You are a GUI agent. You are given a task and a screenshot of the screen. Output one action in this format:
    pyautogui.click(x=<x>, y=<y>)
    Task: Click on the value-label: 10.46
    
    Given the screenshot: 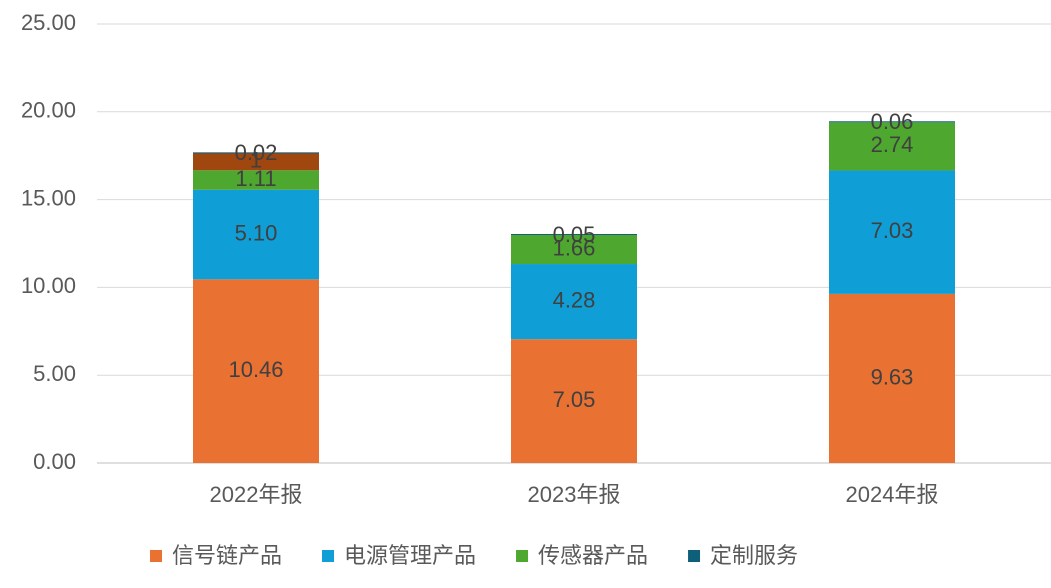 What is the action you would take?
    pyautogui.click(x=255, y=369)
    